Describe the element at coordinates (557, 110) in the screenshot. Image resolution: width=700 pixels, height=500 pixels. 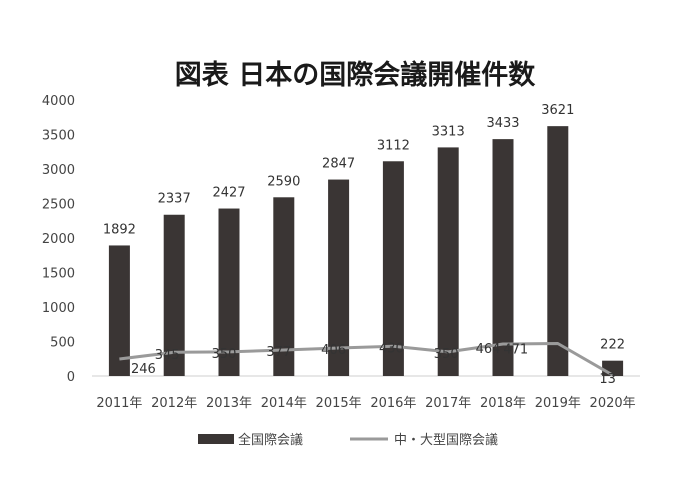
I see `bar-data-label: 3621` at that location.